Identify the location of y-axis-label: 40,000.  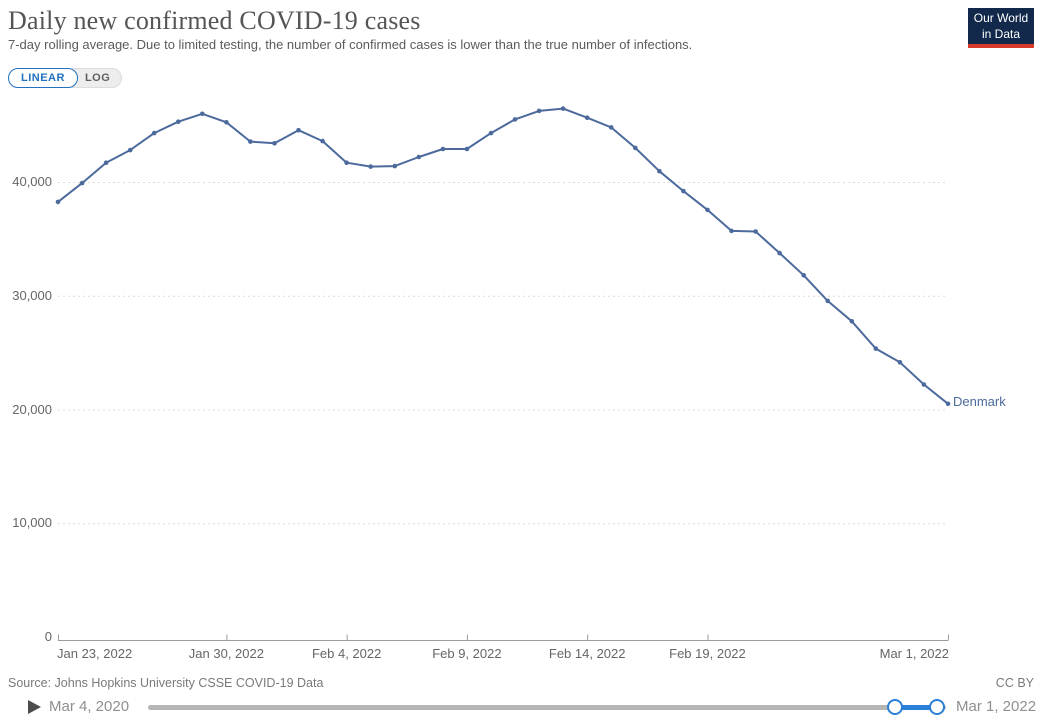
(32, 181).